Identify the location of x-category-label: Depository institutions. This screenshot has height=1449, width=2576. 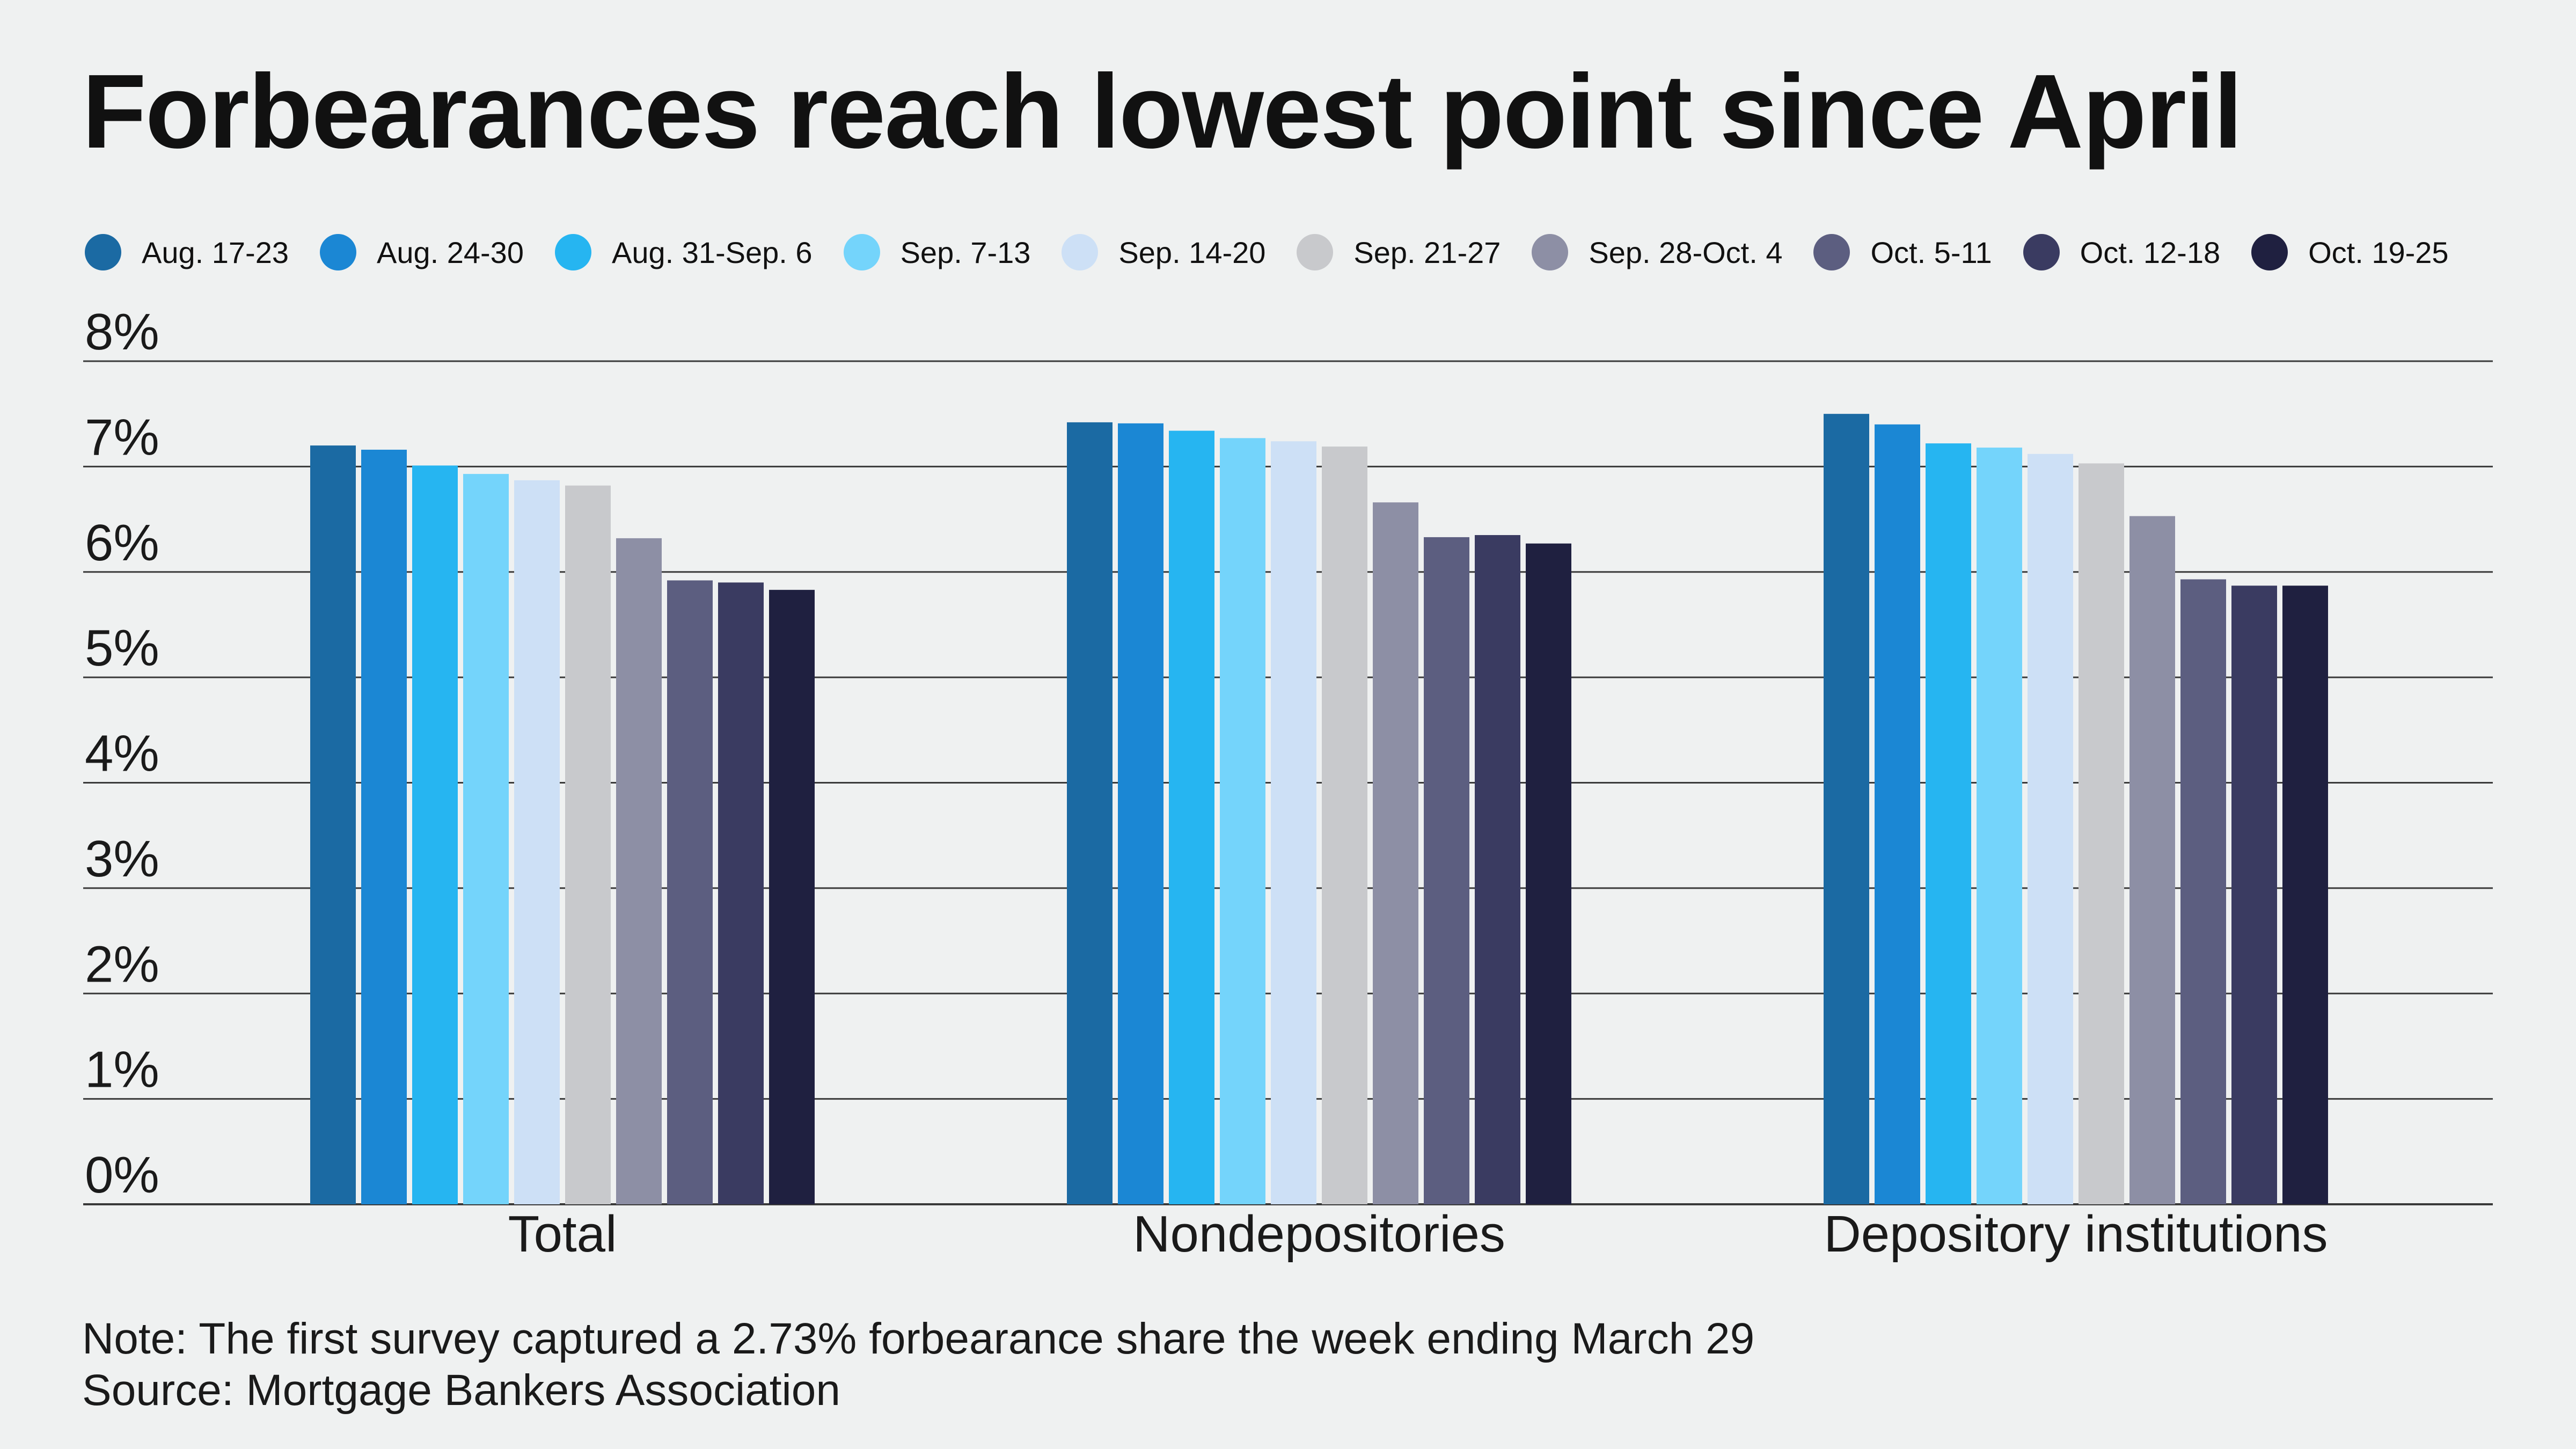
(2076, 1234).